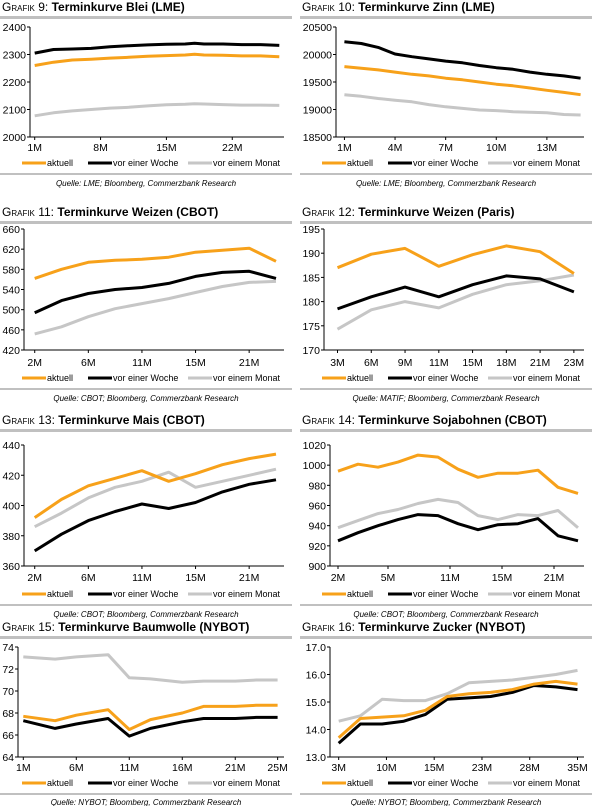 The width and height of the screenshot is (600, 806). Describe the element at coordinates (317, 56) in the screenshot. I see `y-tick-label: 20000` at that location.